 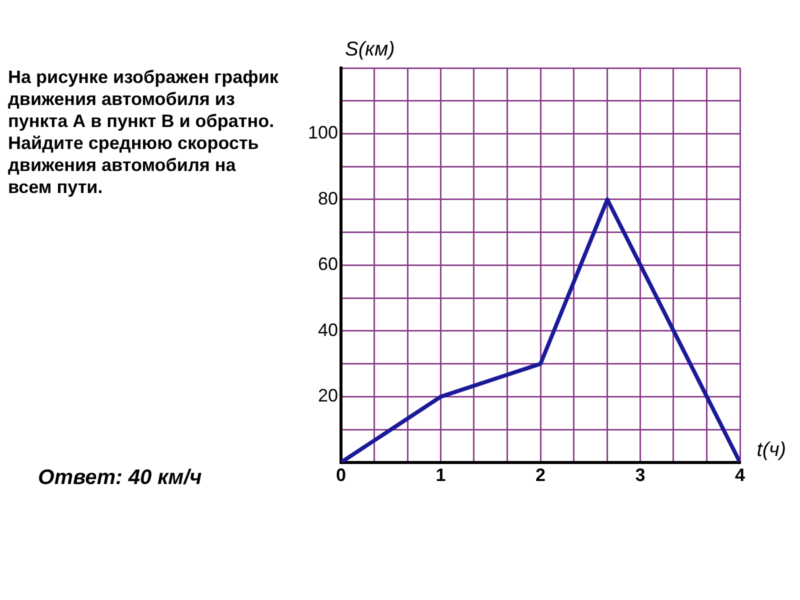 What do you see at coordinates (328, 198) in the screenshot?
I see `y-tick-label: 80` at bounding box center [328, 198].